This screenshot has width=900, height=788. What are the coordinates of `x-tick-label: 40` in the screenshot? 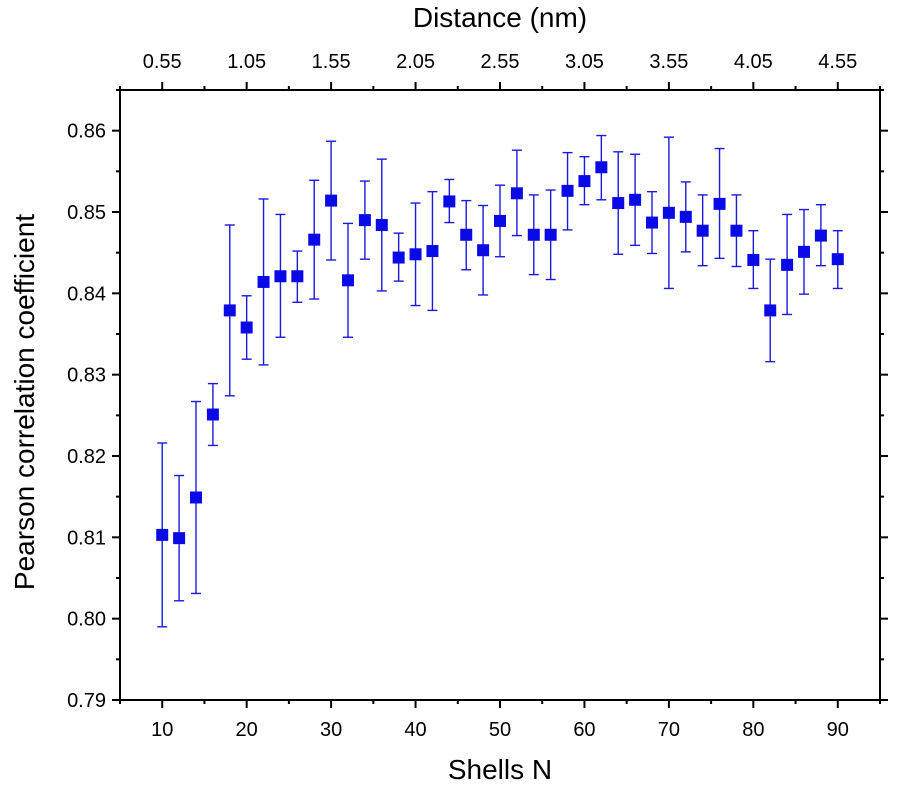 It's located at (415, 730).